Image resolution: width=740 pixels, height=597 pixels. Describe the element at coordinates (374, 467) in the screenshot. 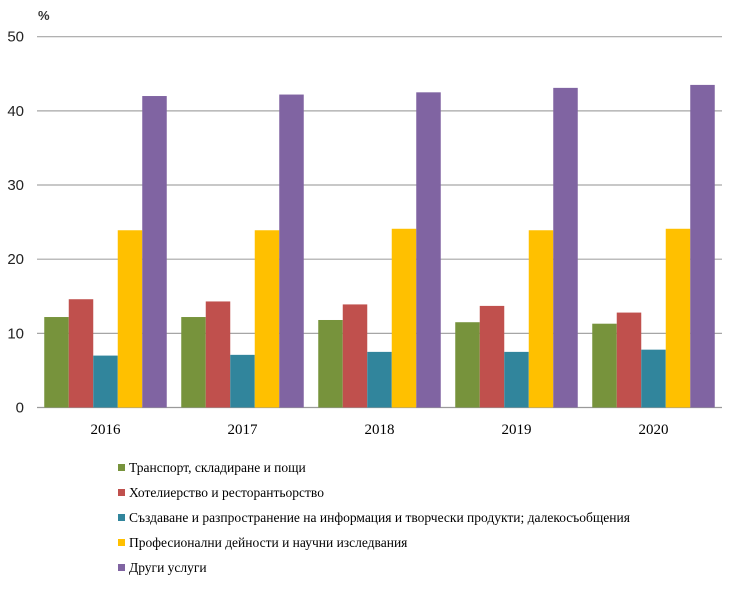

I see `legend-item: Транспорт, складиране и пощи` at that location.